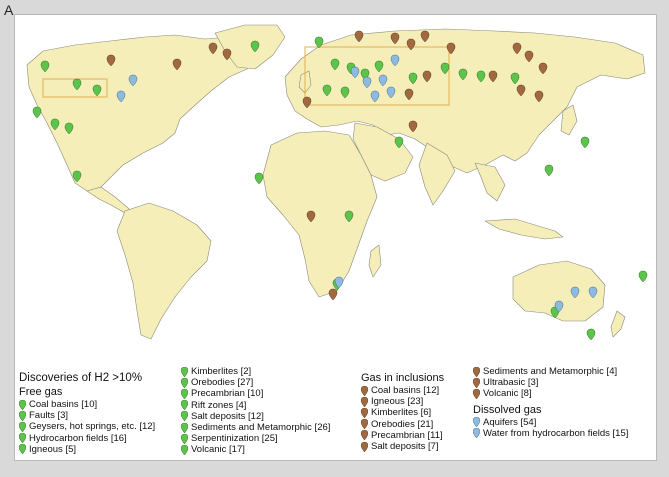  What do you see at coordinates (402, 424) in the screenshot?
I see `legend-item-label: Orebodies [21]` at bounding box center [402, 424].